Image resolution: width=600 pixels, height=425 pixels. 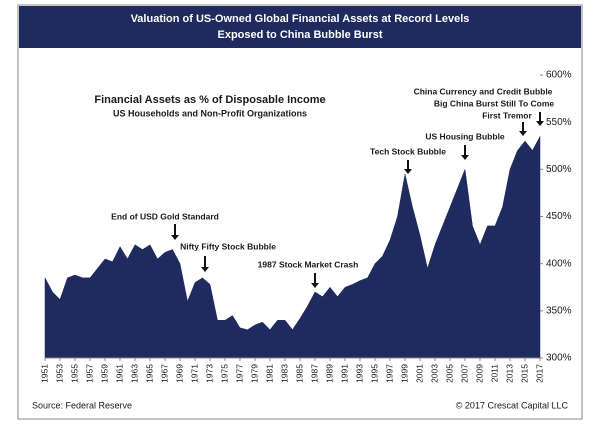 I want to click on x-tick-label: 1987, so click(x=314, y=373).